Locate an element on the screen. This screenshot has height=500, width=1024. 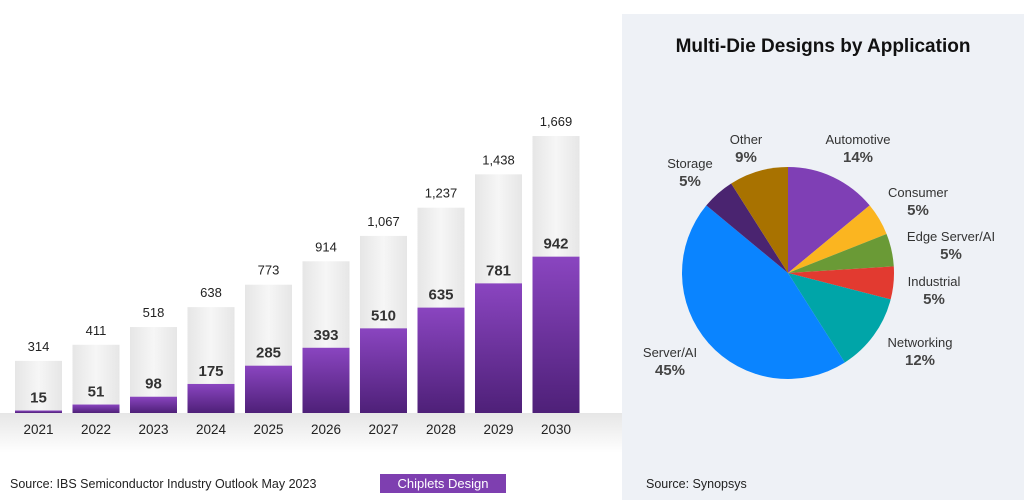
tick-2021: 2021 is located at coordinates (38, 429).